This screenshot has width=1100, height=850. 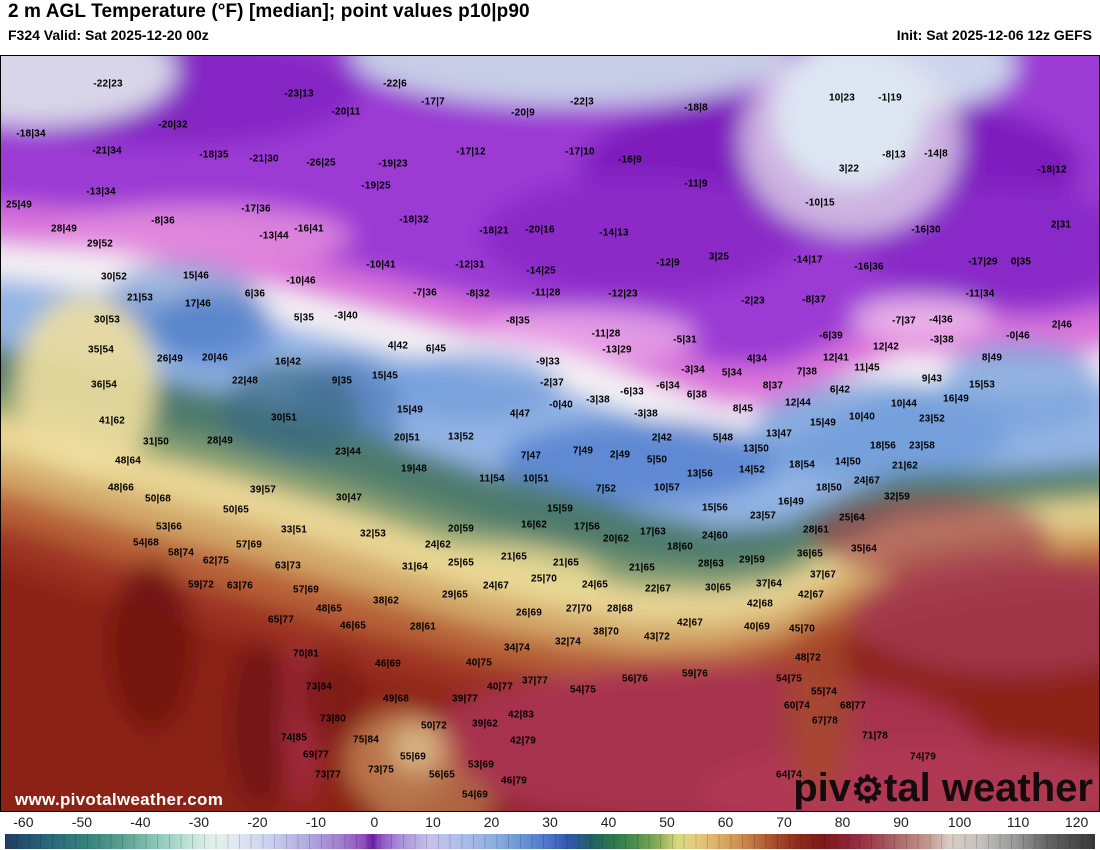 What do you see at coordinates (904, 404) in the screenshot?
I see `point-value: 10|44` at bounding box center [904, 404].